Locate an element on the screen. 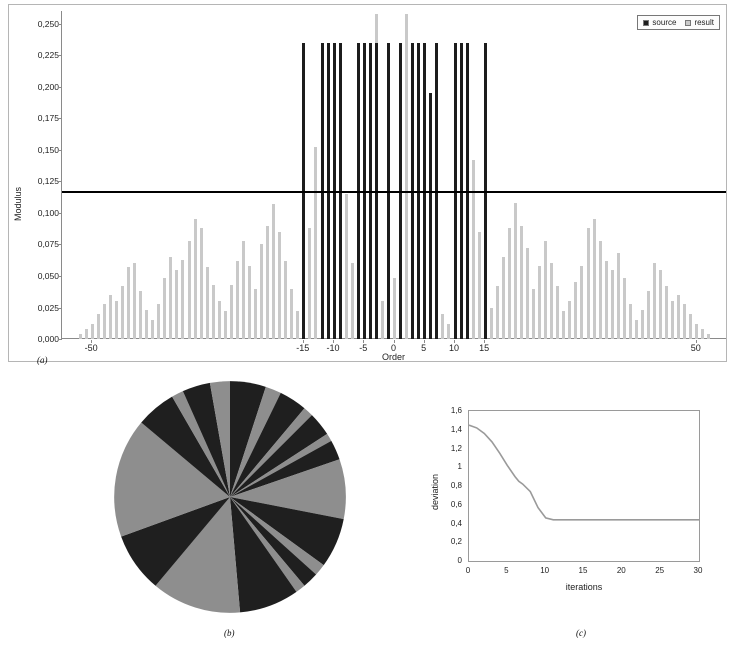 Image resolution: width=733 pixels, height=648 pixels. legend: source result is located at coordinates (678, 22).